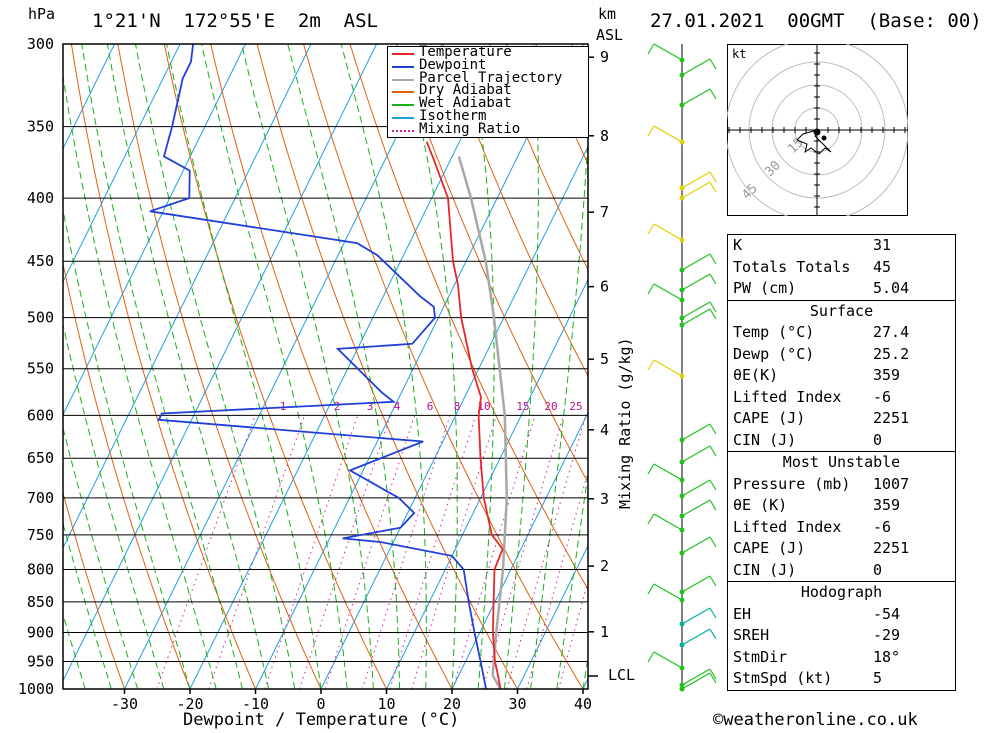 This screenshot has height=733, width=1000. I want to click on pressure-tick-label: 600, so click(40, 415).